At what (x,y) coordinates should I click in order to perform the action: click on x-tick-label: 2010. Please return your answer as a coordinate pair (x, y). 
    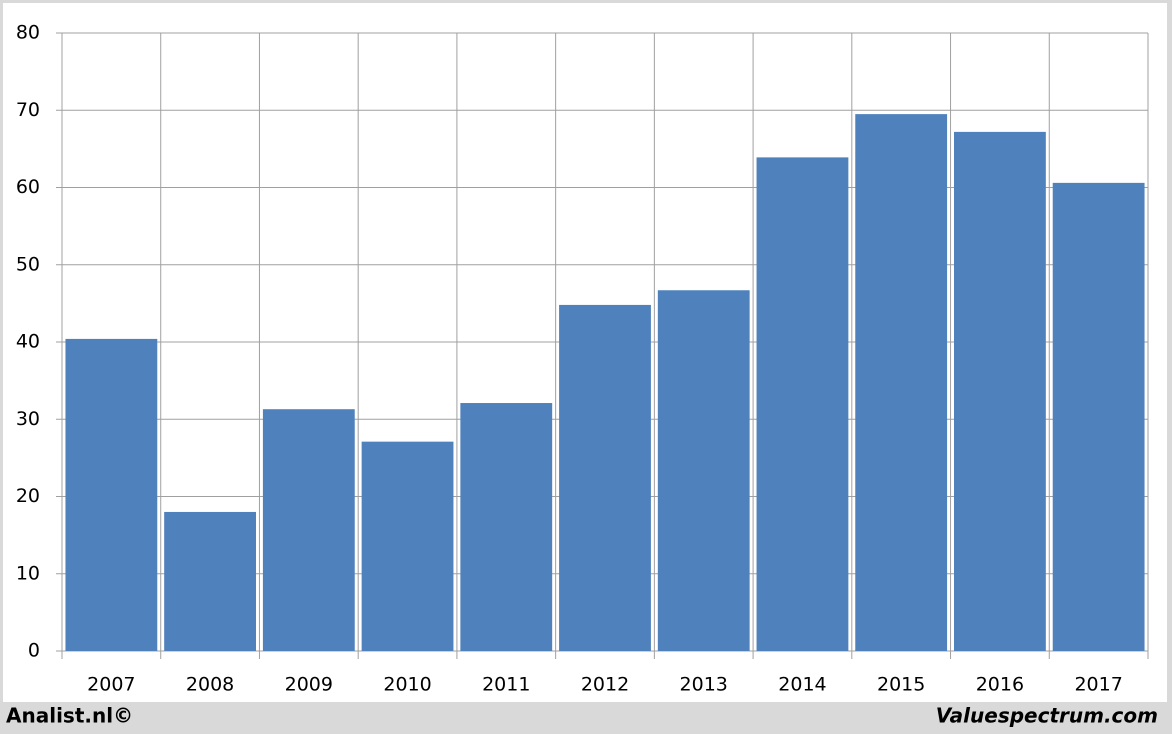
    Looking at the image, I should click on (407, 685).